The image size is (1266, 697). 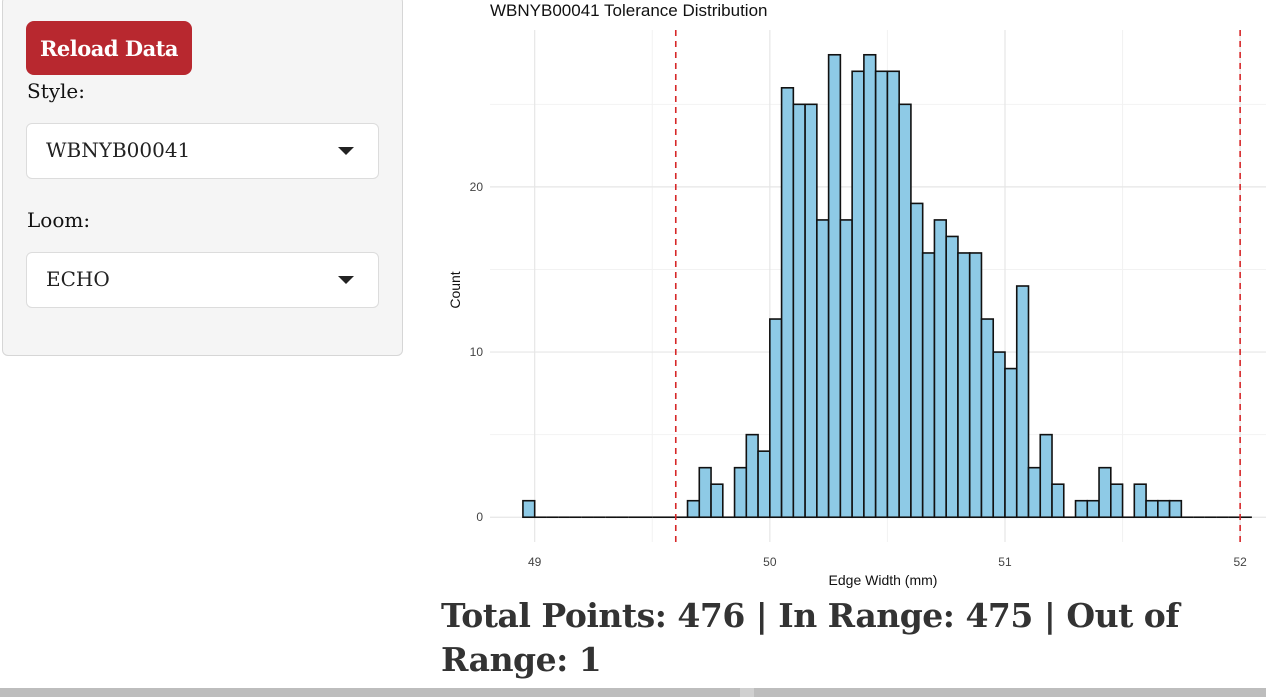 What do you see at coordinates (109, 48) in the screenshot?
I see `reload-data-button: Reload Data` at bounding box center [109, 48].